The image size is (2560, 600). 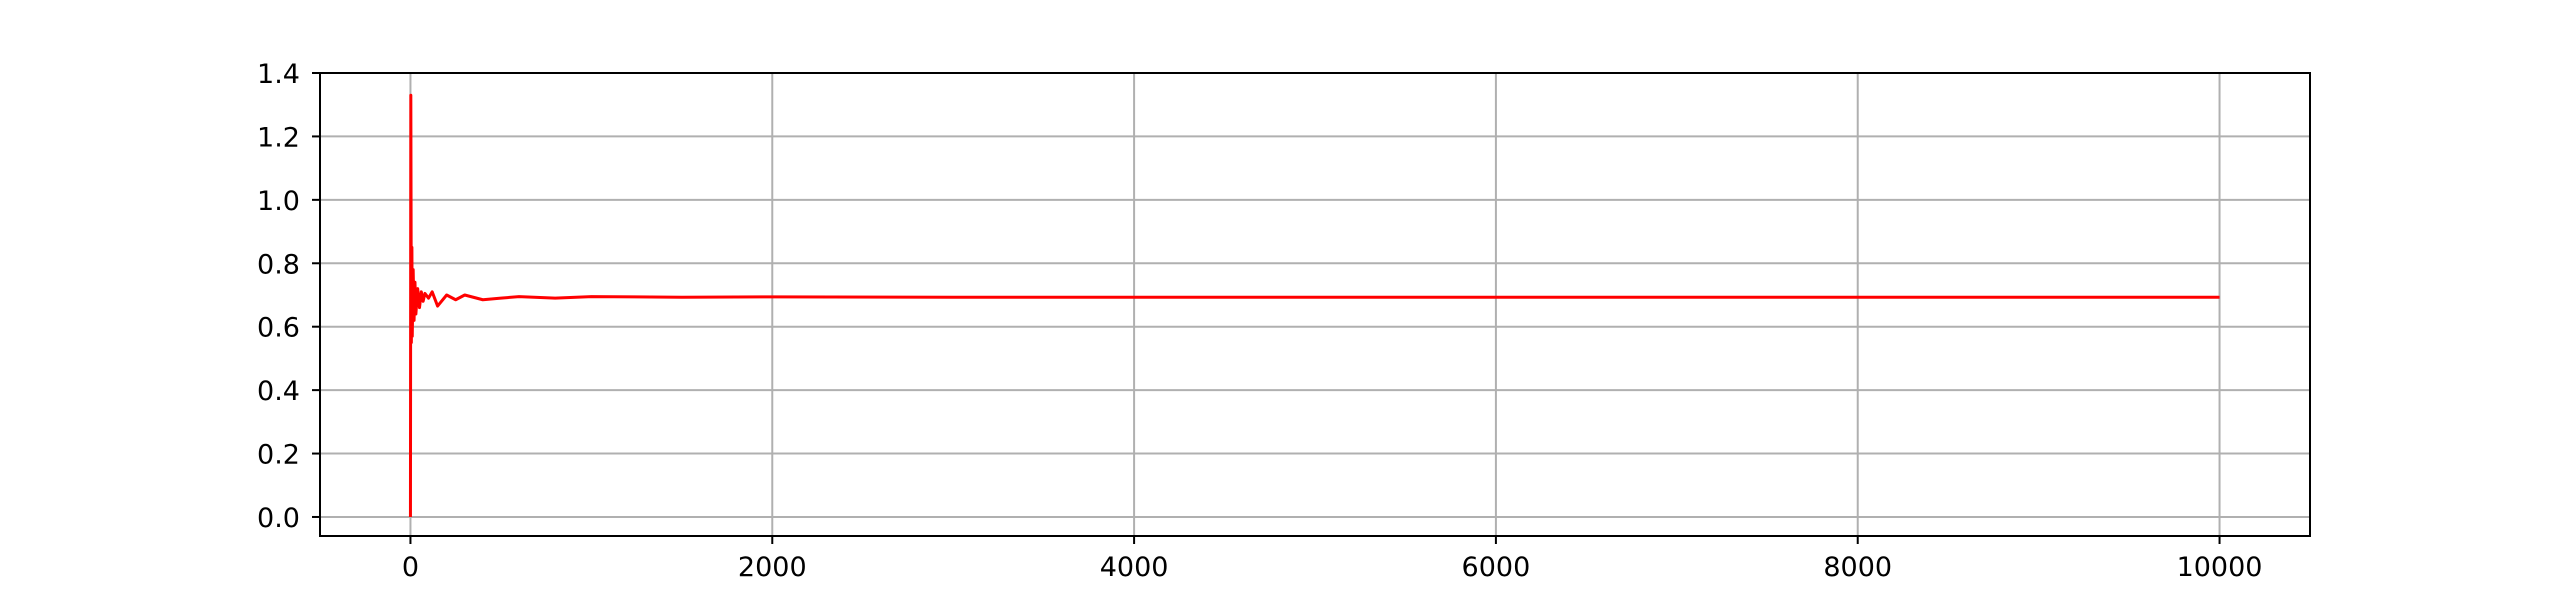 I want to click on x-tick-label: 4000, so click(x=1134, y=567).